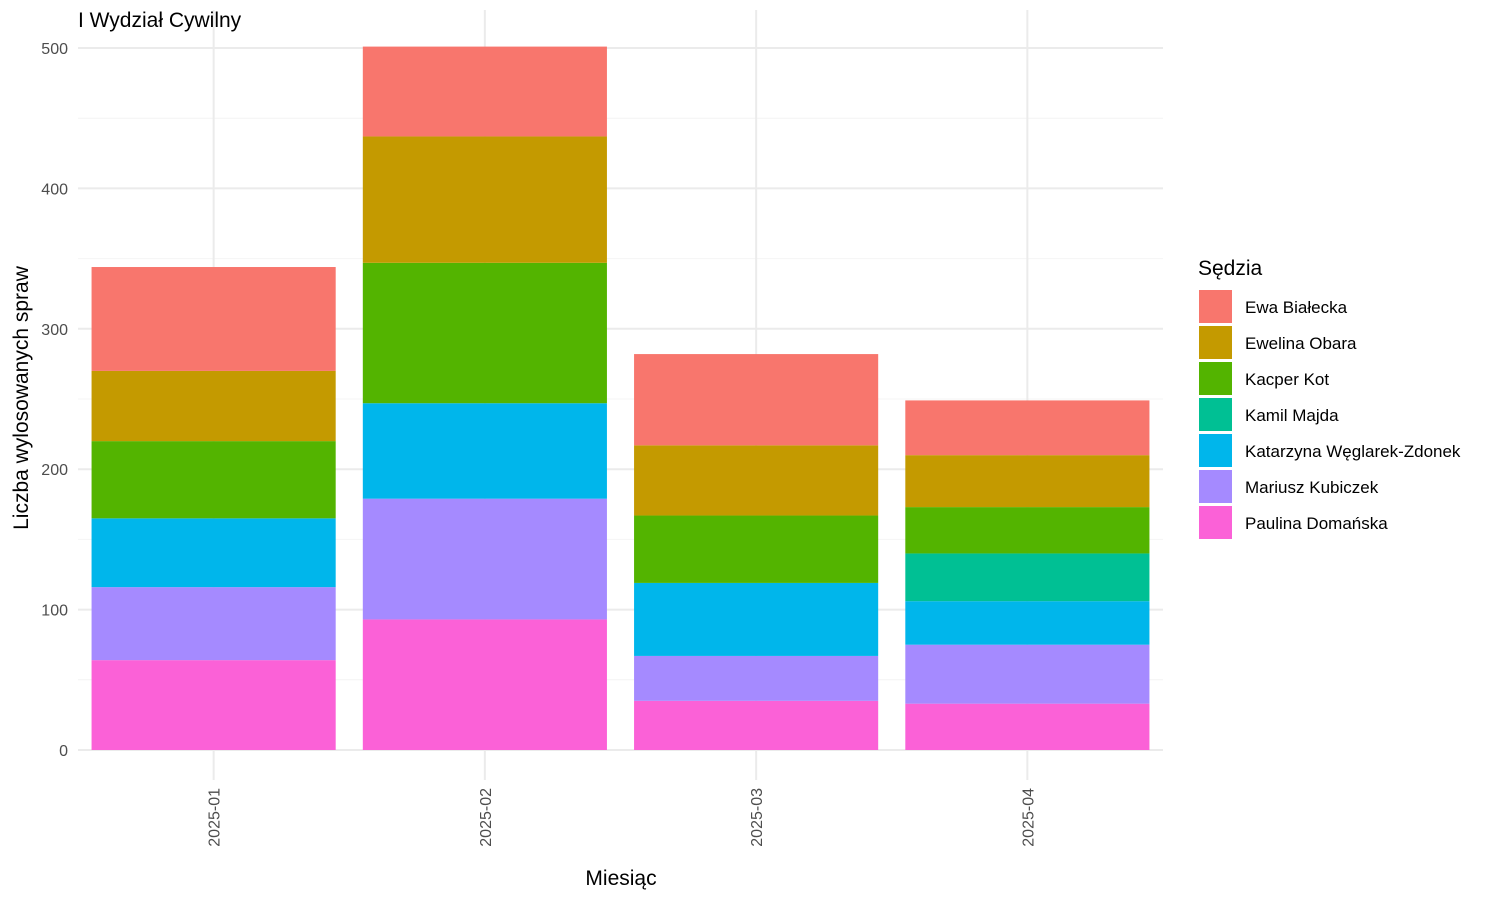 The width and height of the screenshot is (1500, 900). What do you see at coordinates (756, 678) in the screenshot?
I see `bar-segment: Mariusz Kubiczek 2025-03: 32` at bounding box center [756, 678].